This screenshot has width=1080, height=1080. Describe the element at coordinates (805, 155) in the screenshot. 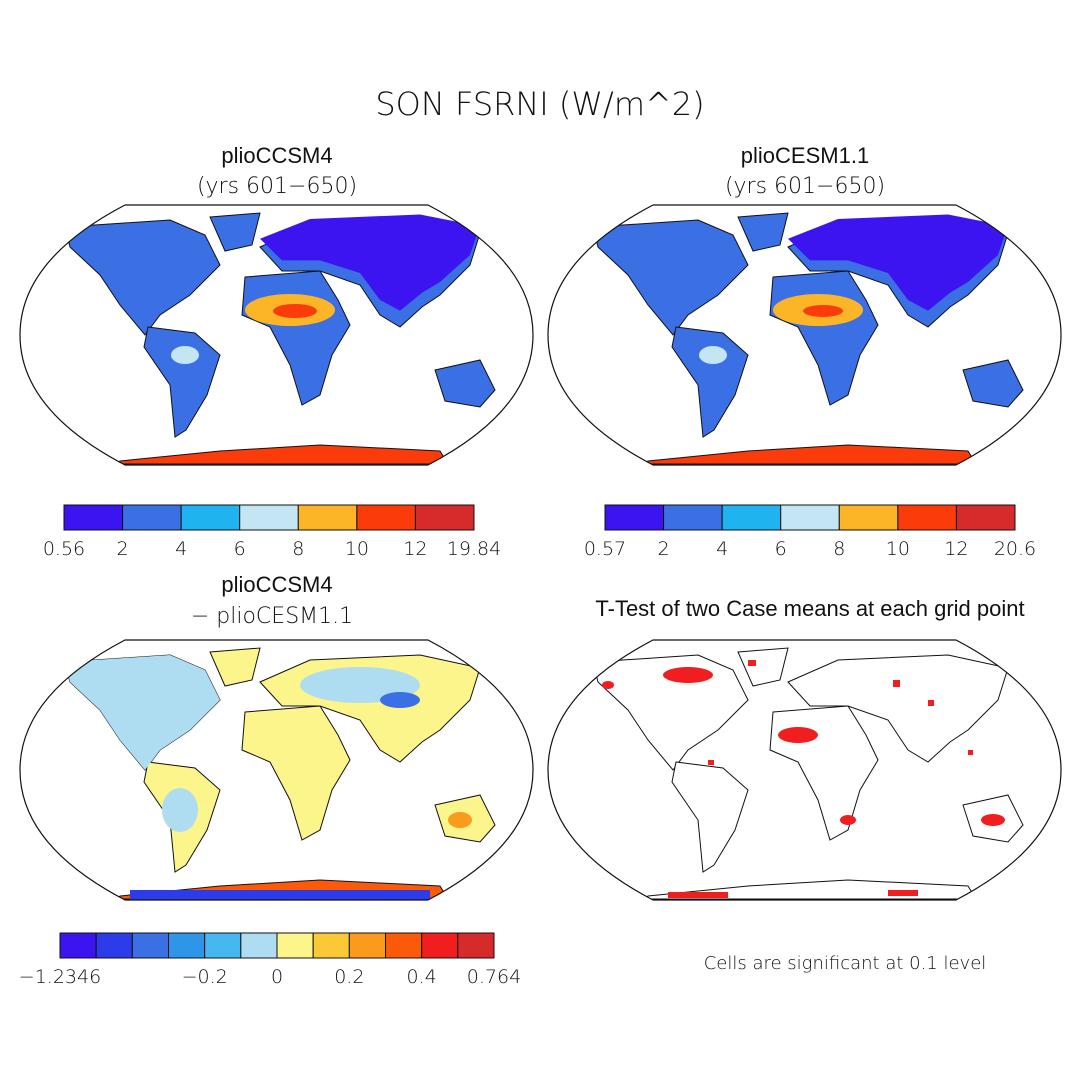

I see `panel-title: plioCESM1.1` at that location.